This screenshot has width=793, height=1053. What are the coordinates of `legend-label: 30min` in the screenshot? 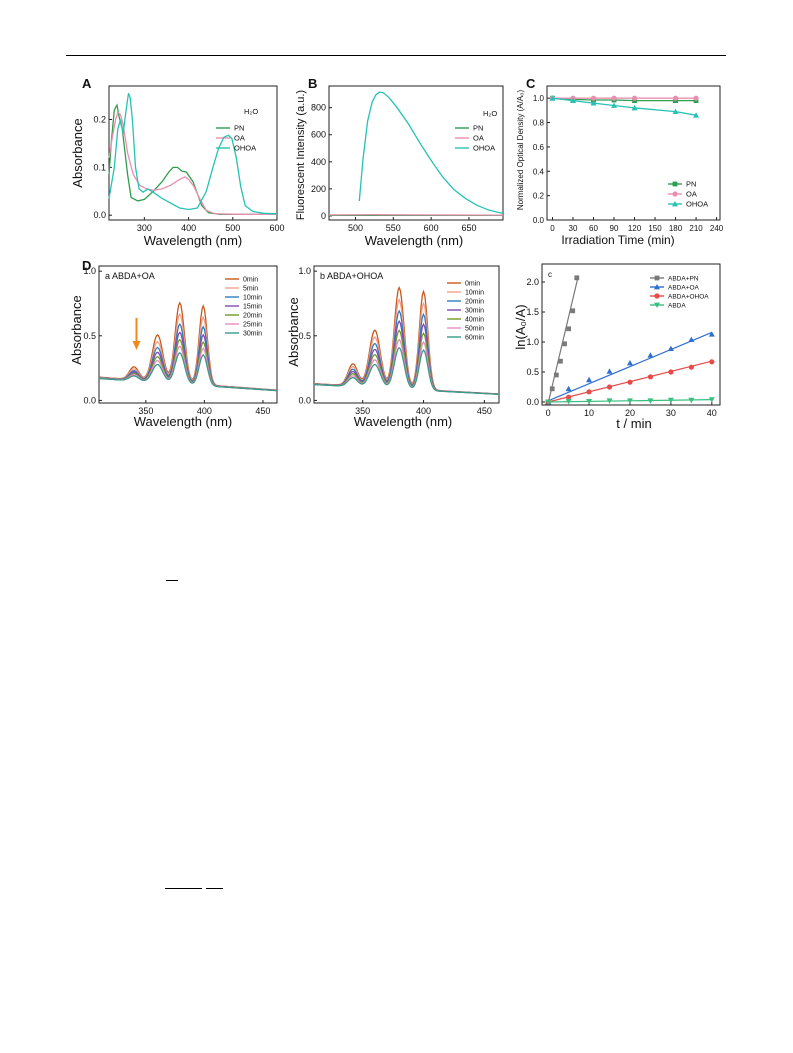 It's located at (474, 311).